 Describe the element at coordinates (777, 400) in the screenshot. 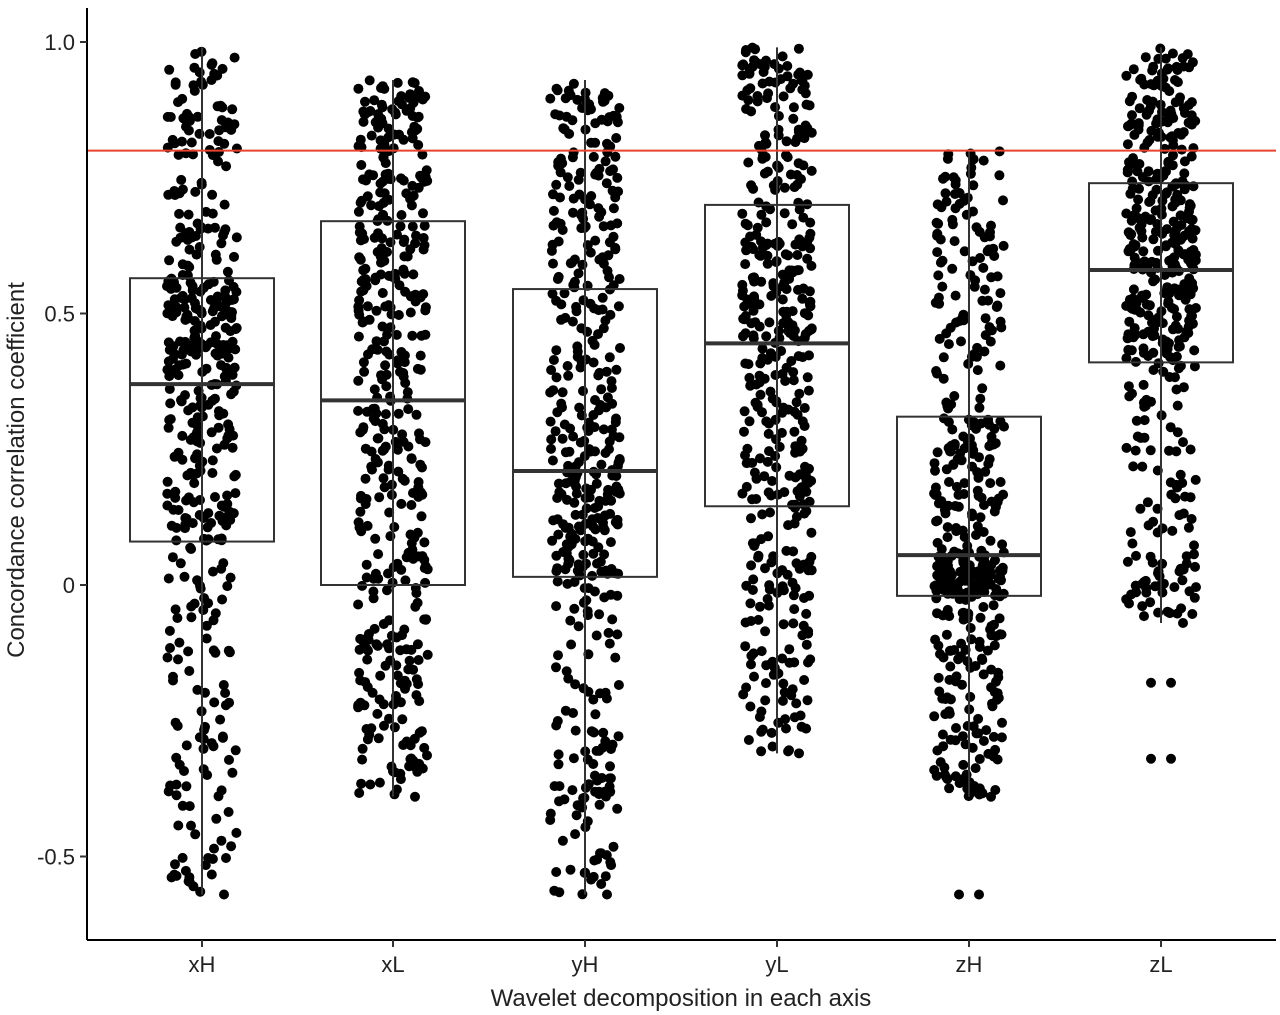

I see `box-group-yL` at that location.